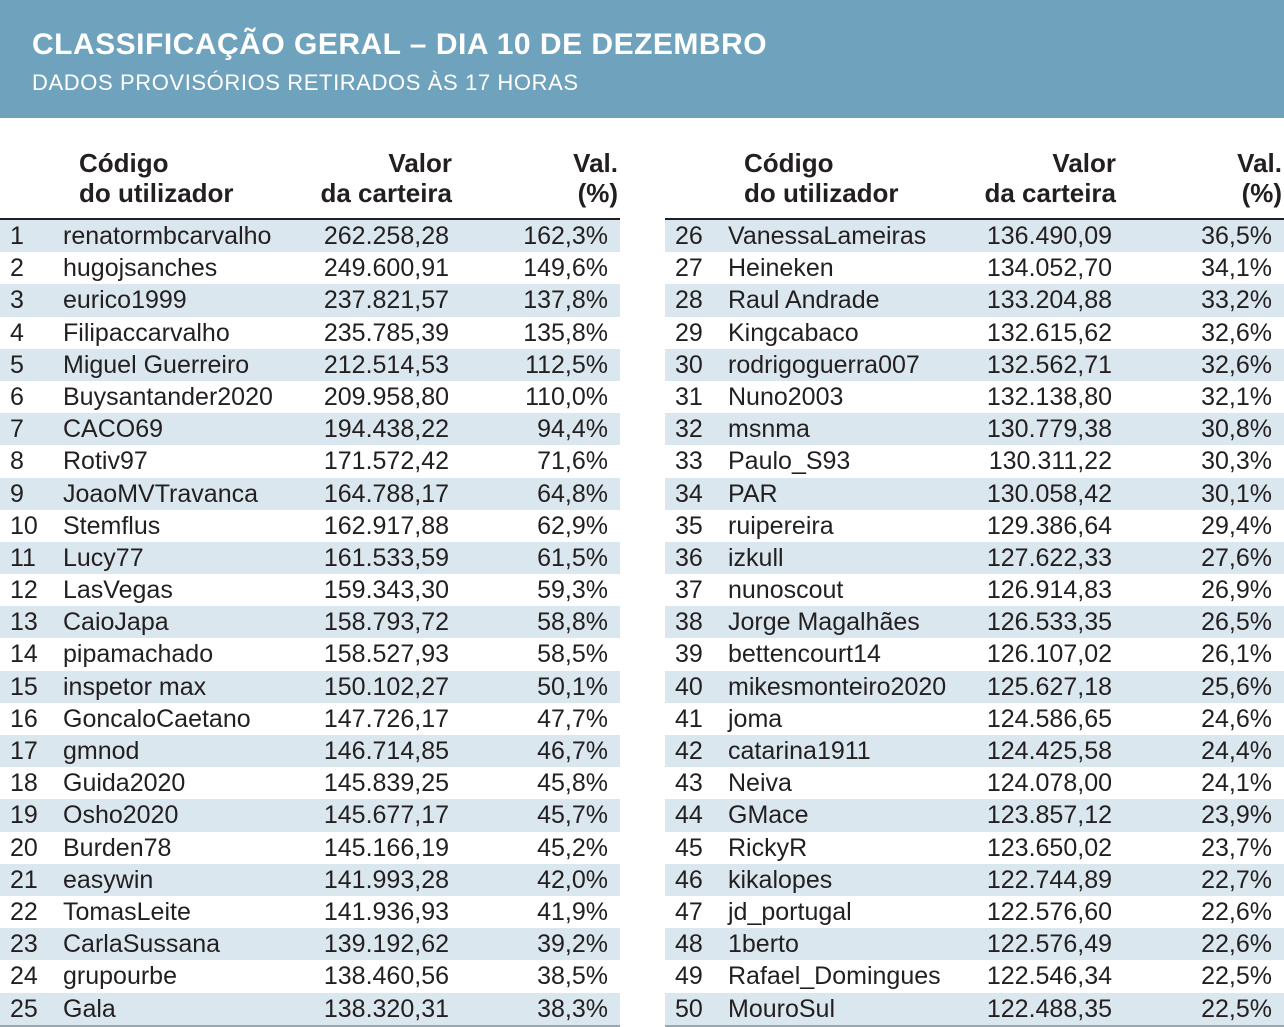 The width and height of the screenshot is (1284, 1027). I want to click on table-row: 8 Rotiv97 171.572,42 71,6%, so click(310, 461).